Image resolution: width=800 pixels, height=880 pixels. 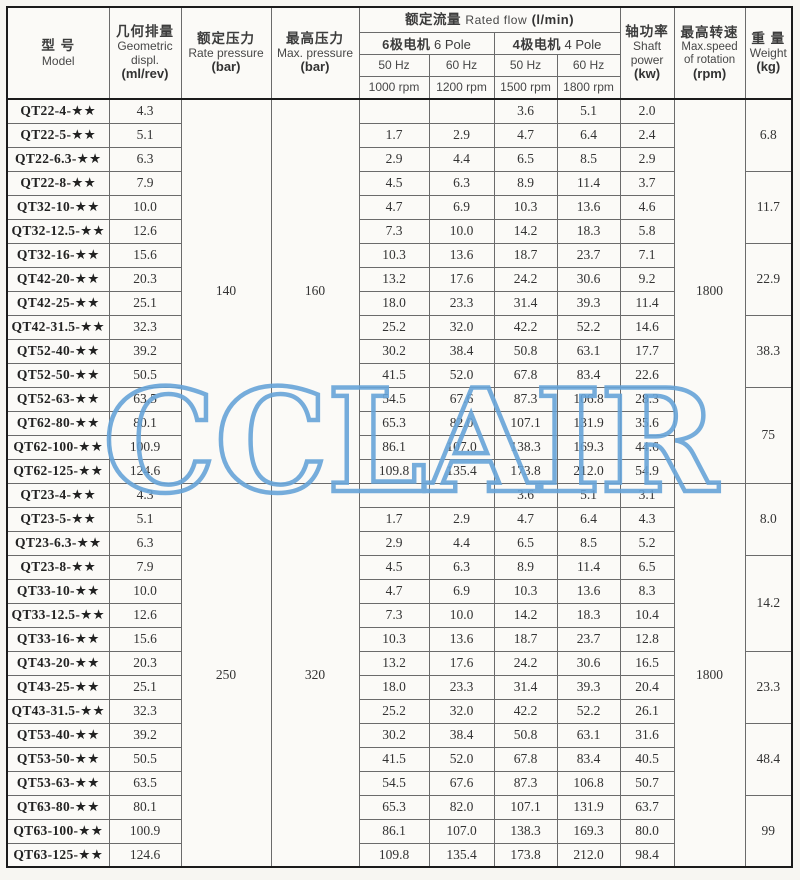 I want to click on model-cell: QT32-10-★★, so click(x=58, y=207).